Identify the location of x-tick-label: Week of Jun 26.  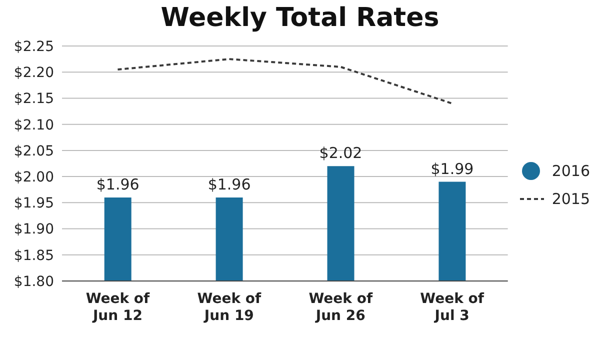
(341, 307).